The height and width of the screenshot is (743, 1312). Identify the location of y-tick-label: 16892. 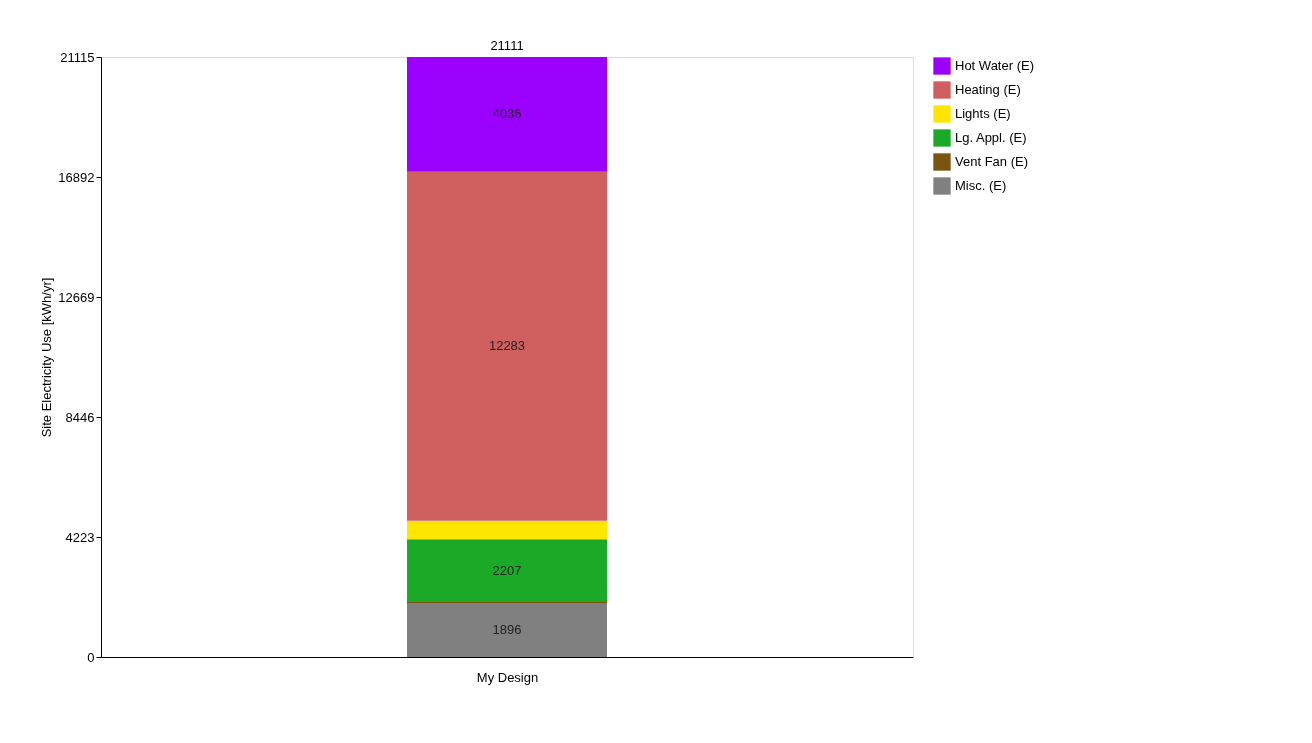
(76, 177).